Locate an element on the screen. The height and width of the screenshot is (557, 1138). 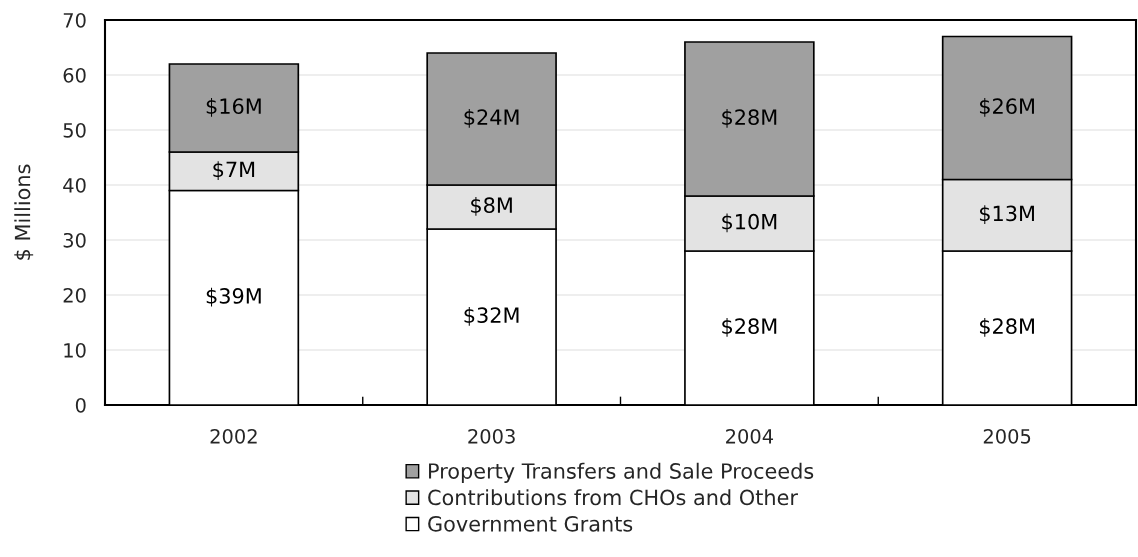
legend-label: Government Grants is located at coordinates (530, 523).